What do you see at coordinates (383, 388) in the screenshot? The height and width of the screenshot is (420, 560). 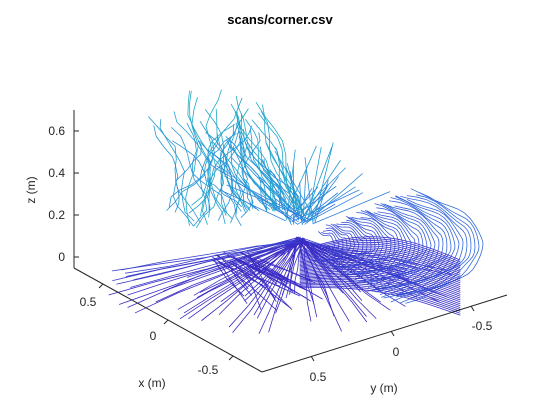 I see `y-axis-label: y (m)` at bounding box center [383, 388].